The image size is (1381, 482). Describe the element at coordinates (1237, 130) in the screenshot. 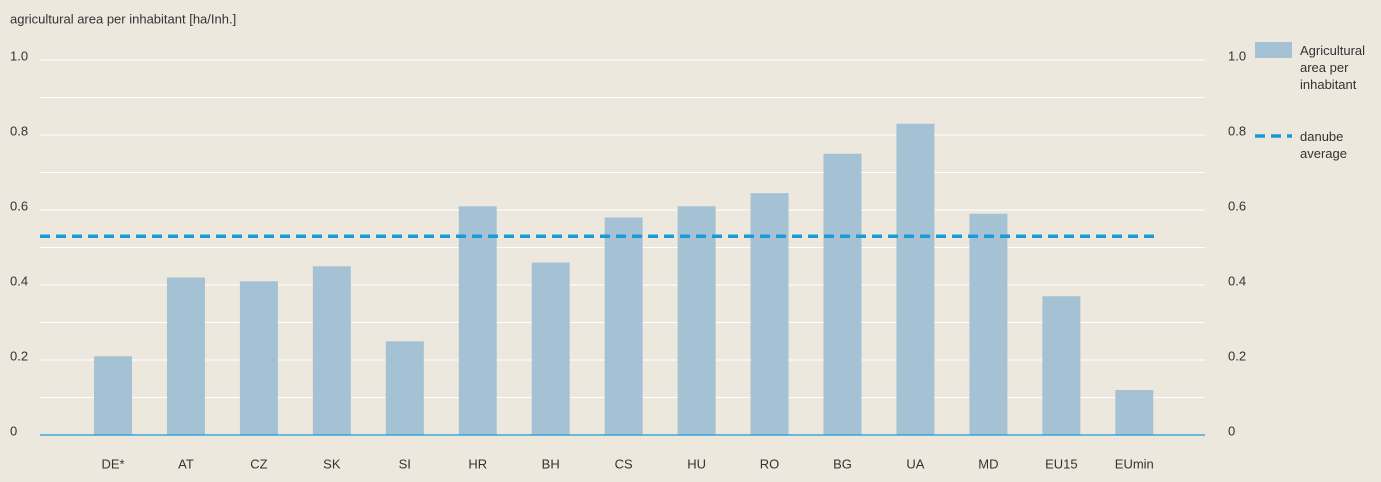

I see `y2-tick-label: 0.8` at that location.